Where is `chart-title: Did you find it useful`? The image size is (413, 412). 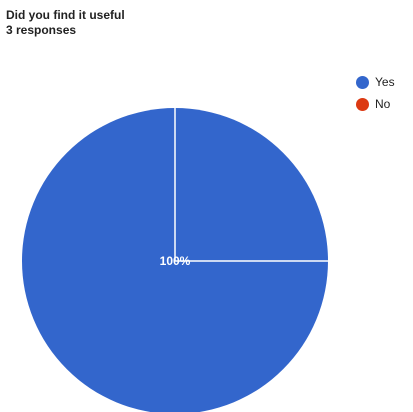
chart-title: Did you find it useful is located at coordinates (65, 15).